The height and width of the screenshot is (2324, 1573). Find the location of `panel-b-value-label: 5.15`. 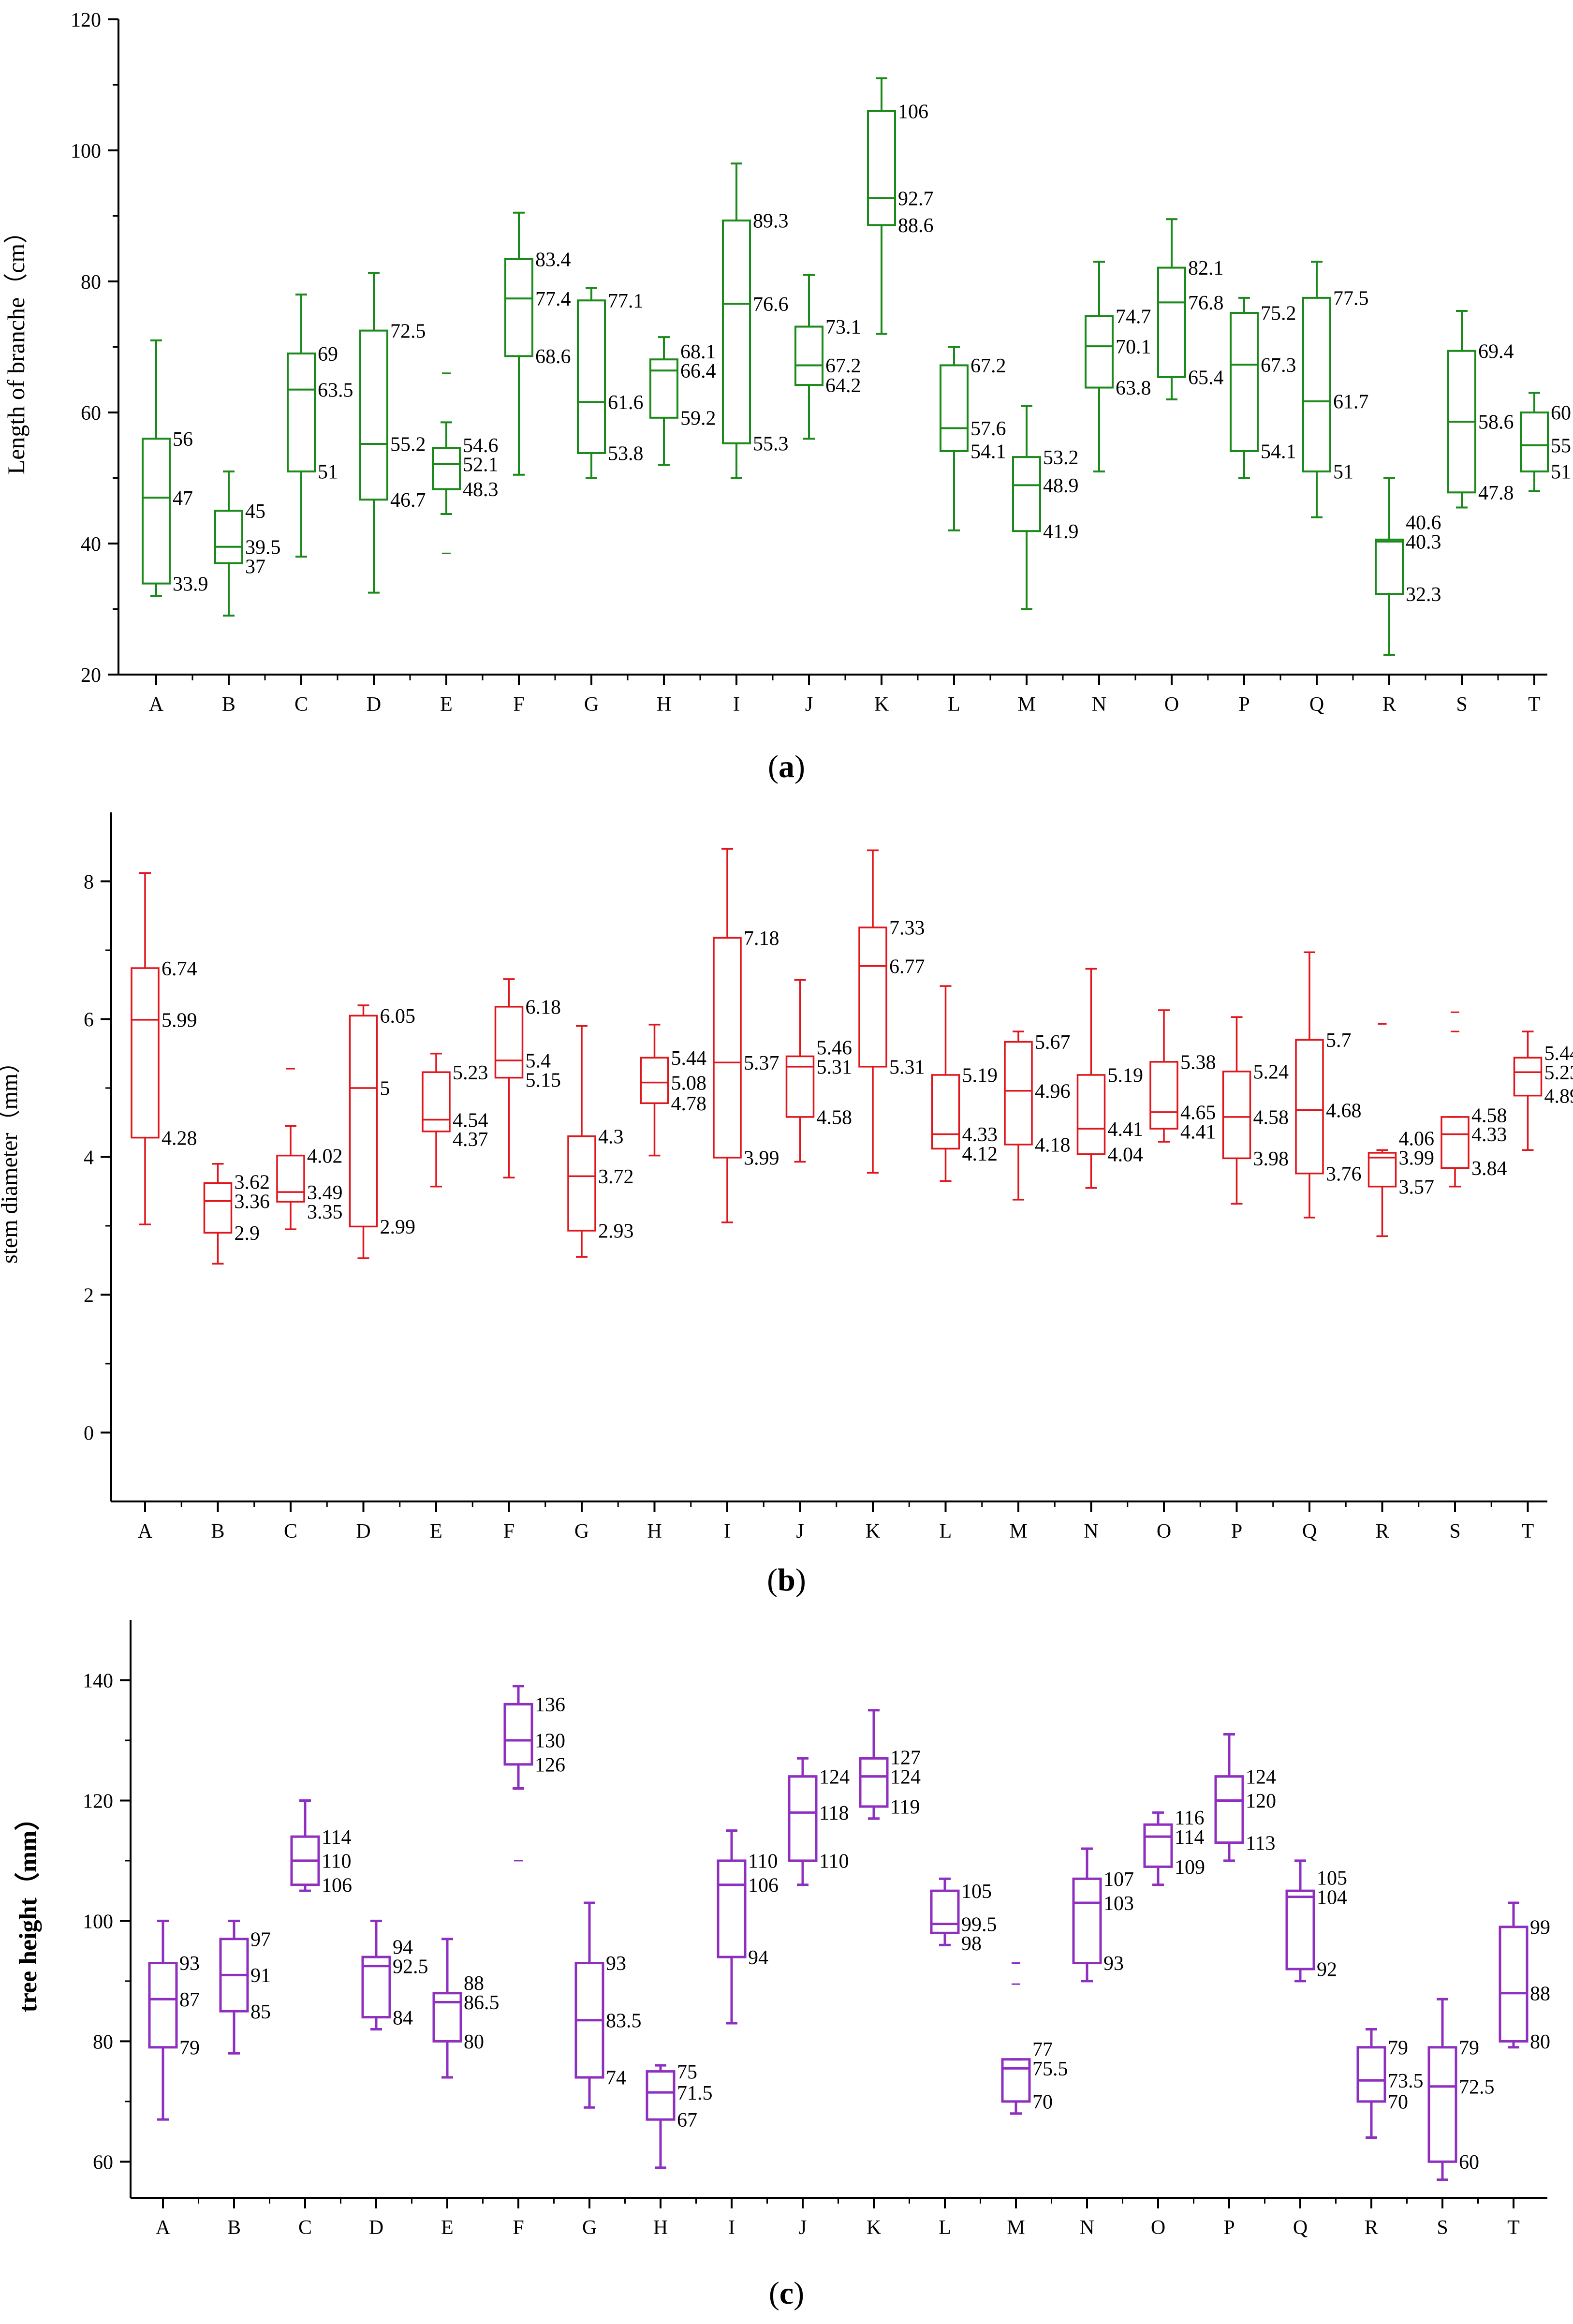

panel-b-value-label: 5.15 is located at coordinates (543, 1081).